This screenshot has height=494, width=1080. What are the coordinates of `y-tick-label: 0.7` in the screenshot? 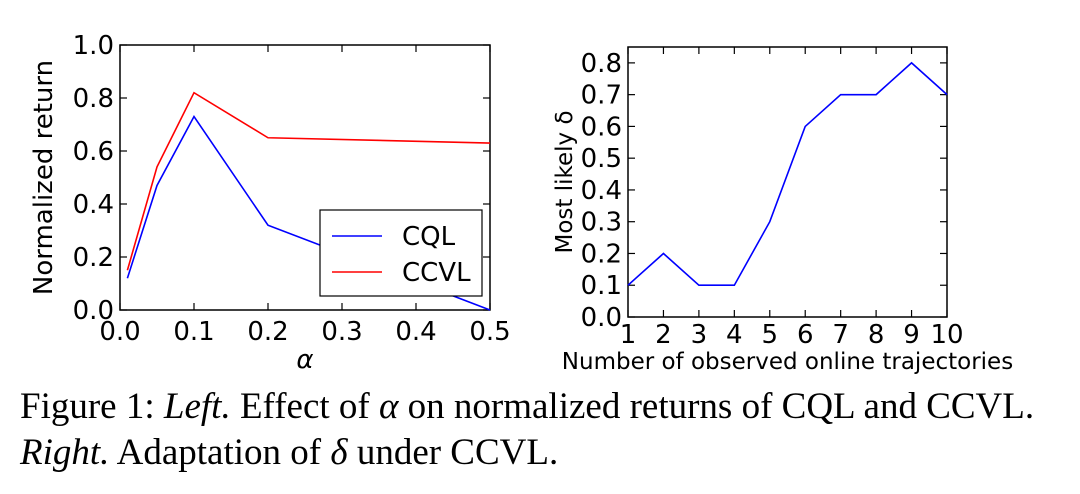 It's located at (601, 96).